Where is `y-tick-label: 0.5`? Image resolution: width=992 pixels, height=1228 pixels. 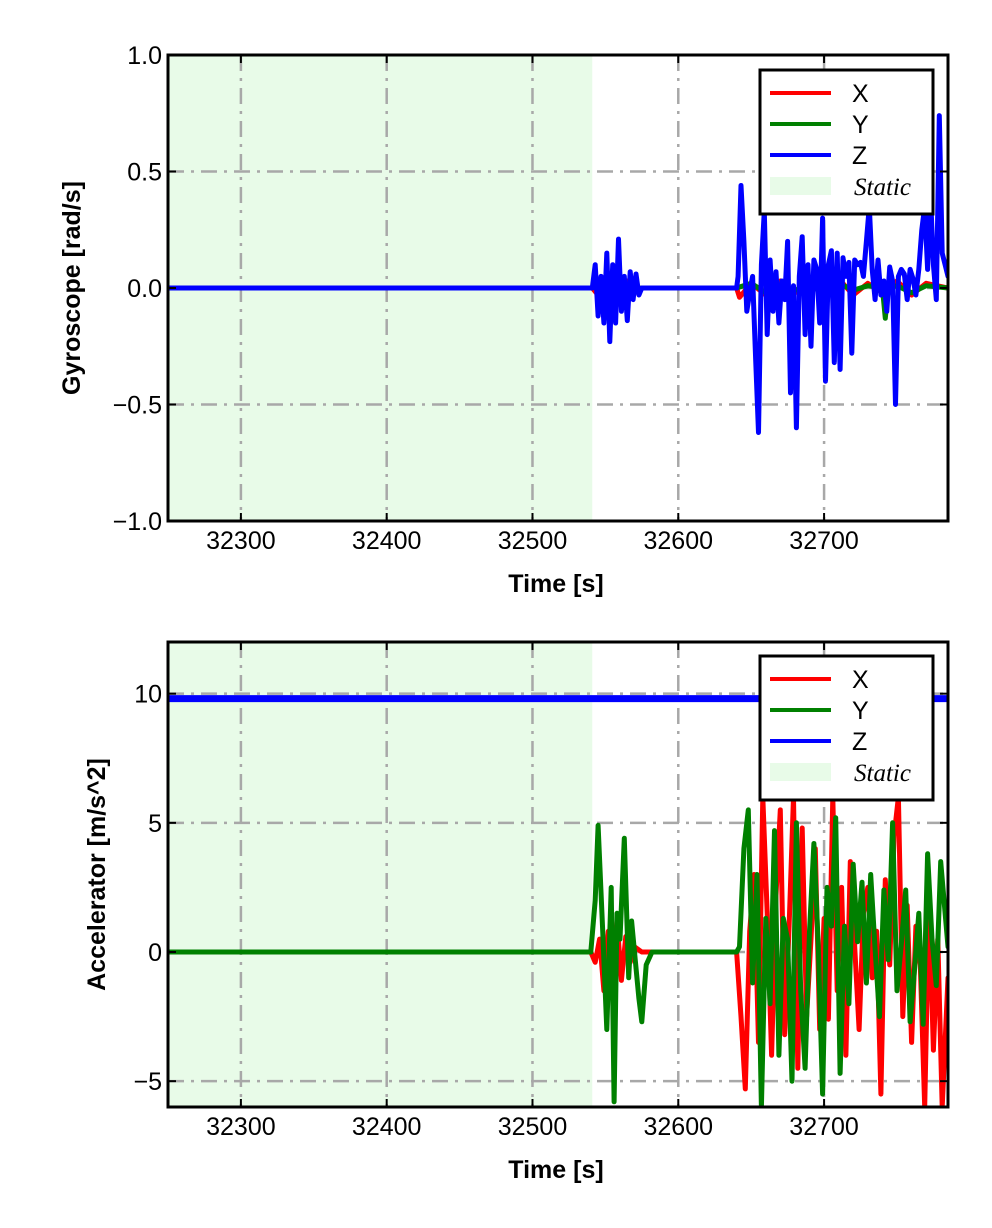
y-tick-label: 0.5 is located at coordinates (144, 173).